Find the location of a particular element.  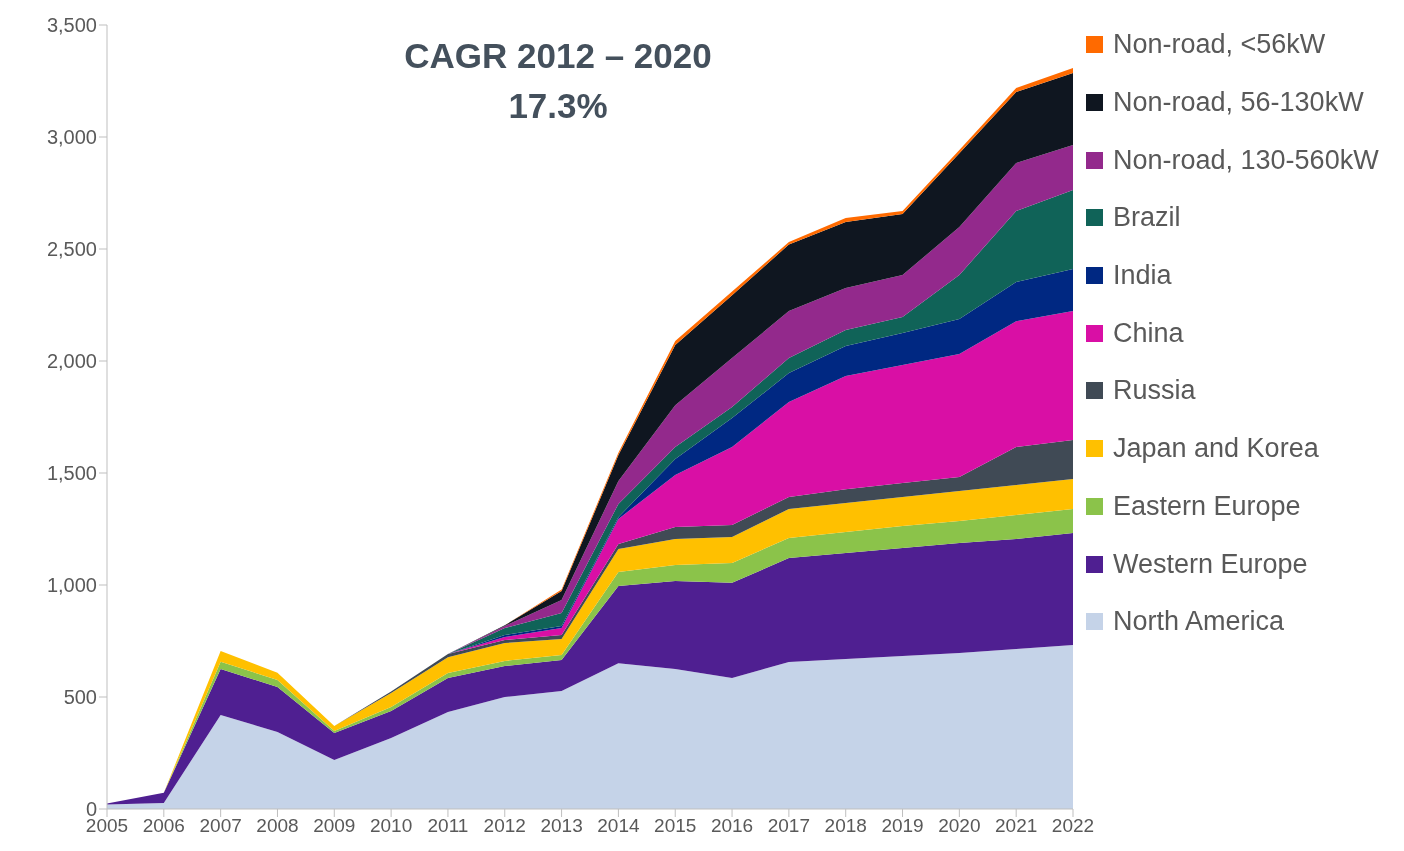

legend-label: India is located at coordinates (1142, 276).